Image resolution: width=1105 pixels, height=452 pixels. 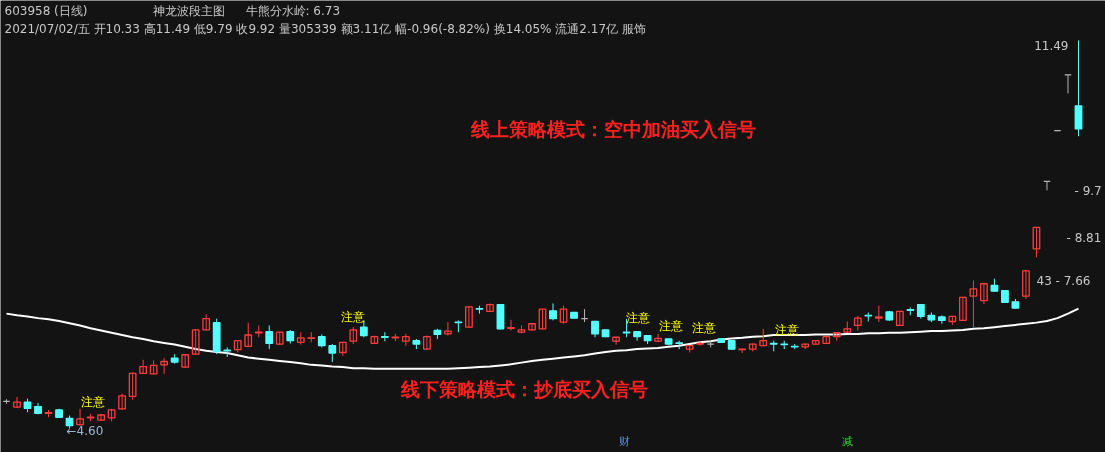 What do you see at coordinates (612, 128) in the screenshot?
I see `annotation: 线上策略模式：空中加油买入信号` at bounding box center [612, 128].